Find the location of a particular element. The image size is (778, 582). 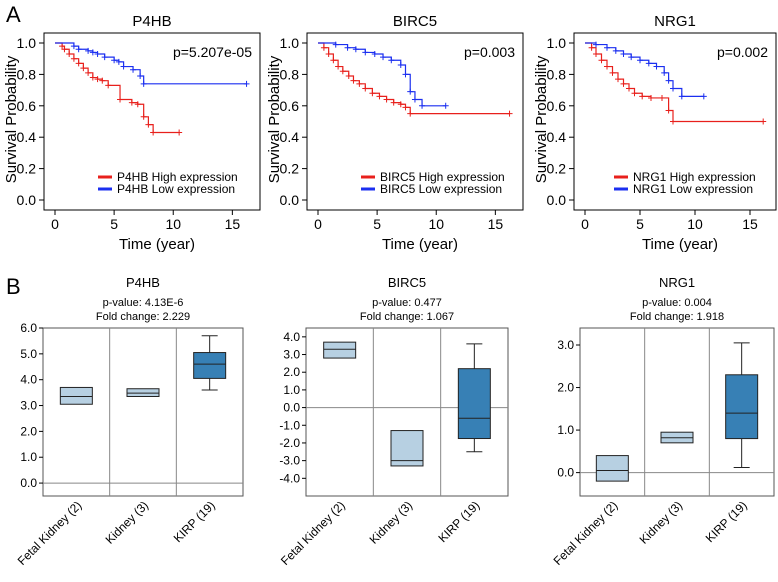

box-title: P4HB is located at coordinates (143, 282).